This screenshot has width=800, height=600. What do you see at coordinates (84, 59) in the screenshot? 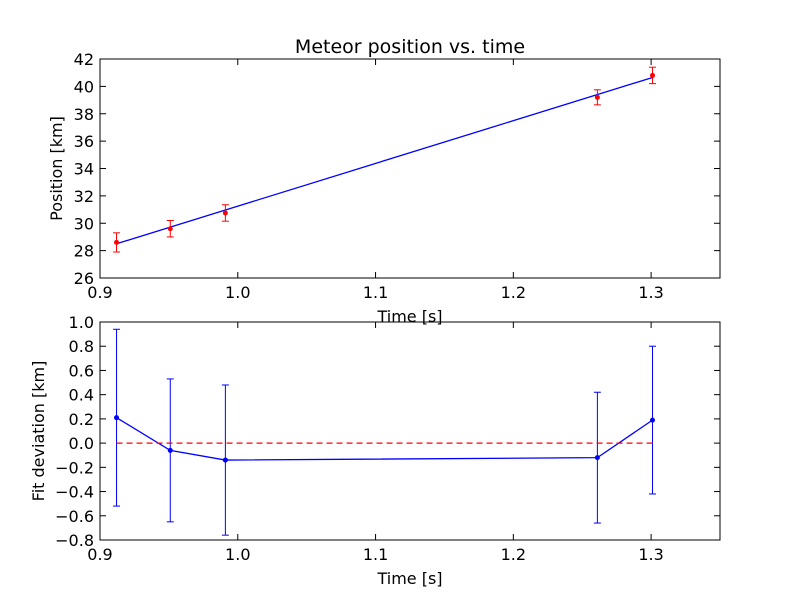
I see `y-tick-label: 42` at bounding box center [84, 59].